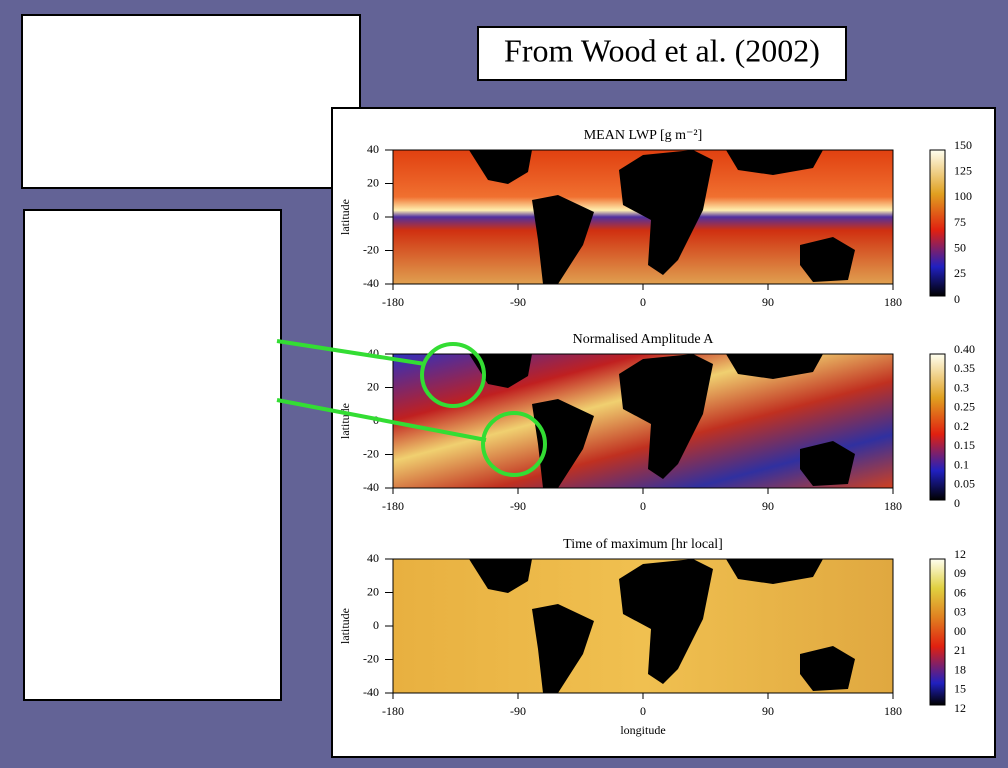  Describe the element at coordinates (964, 349) in the screenshot. I see `colorbar-label: 0.40` at that location.